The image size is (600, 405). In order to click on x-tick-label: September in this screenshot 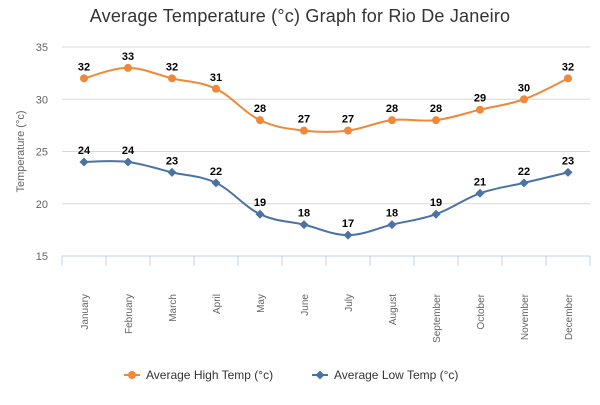, I will do `click(437, 318)`.